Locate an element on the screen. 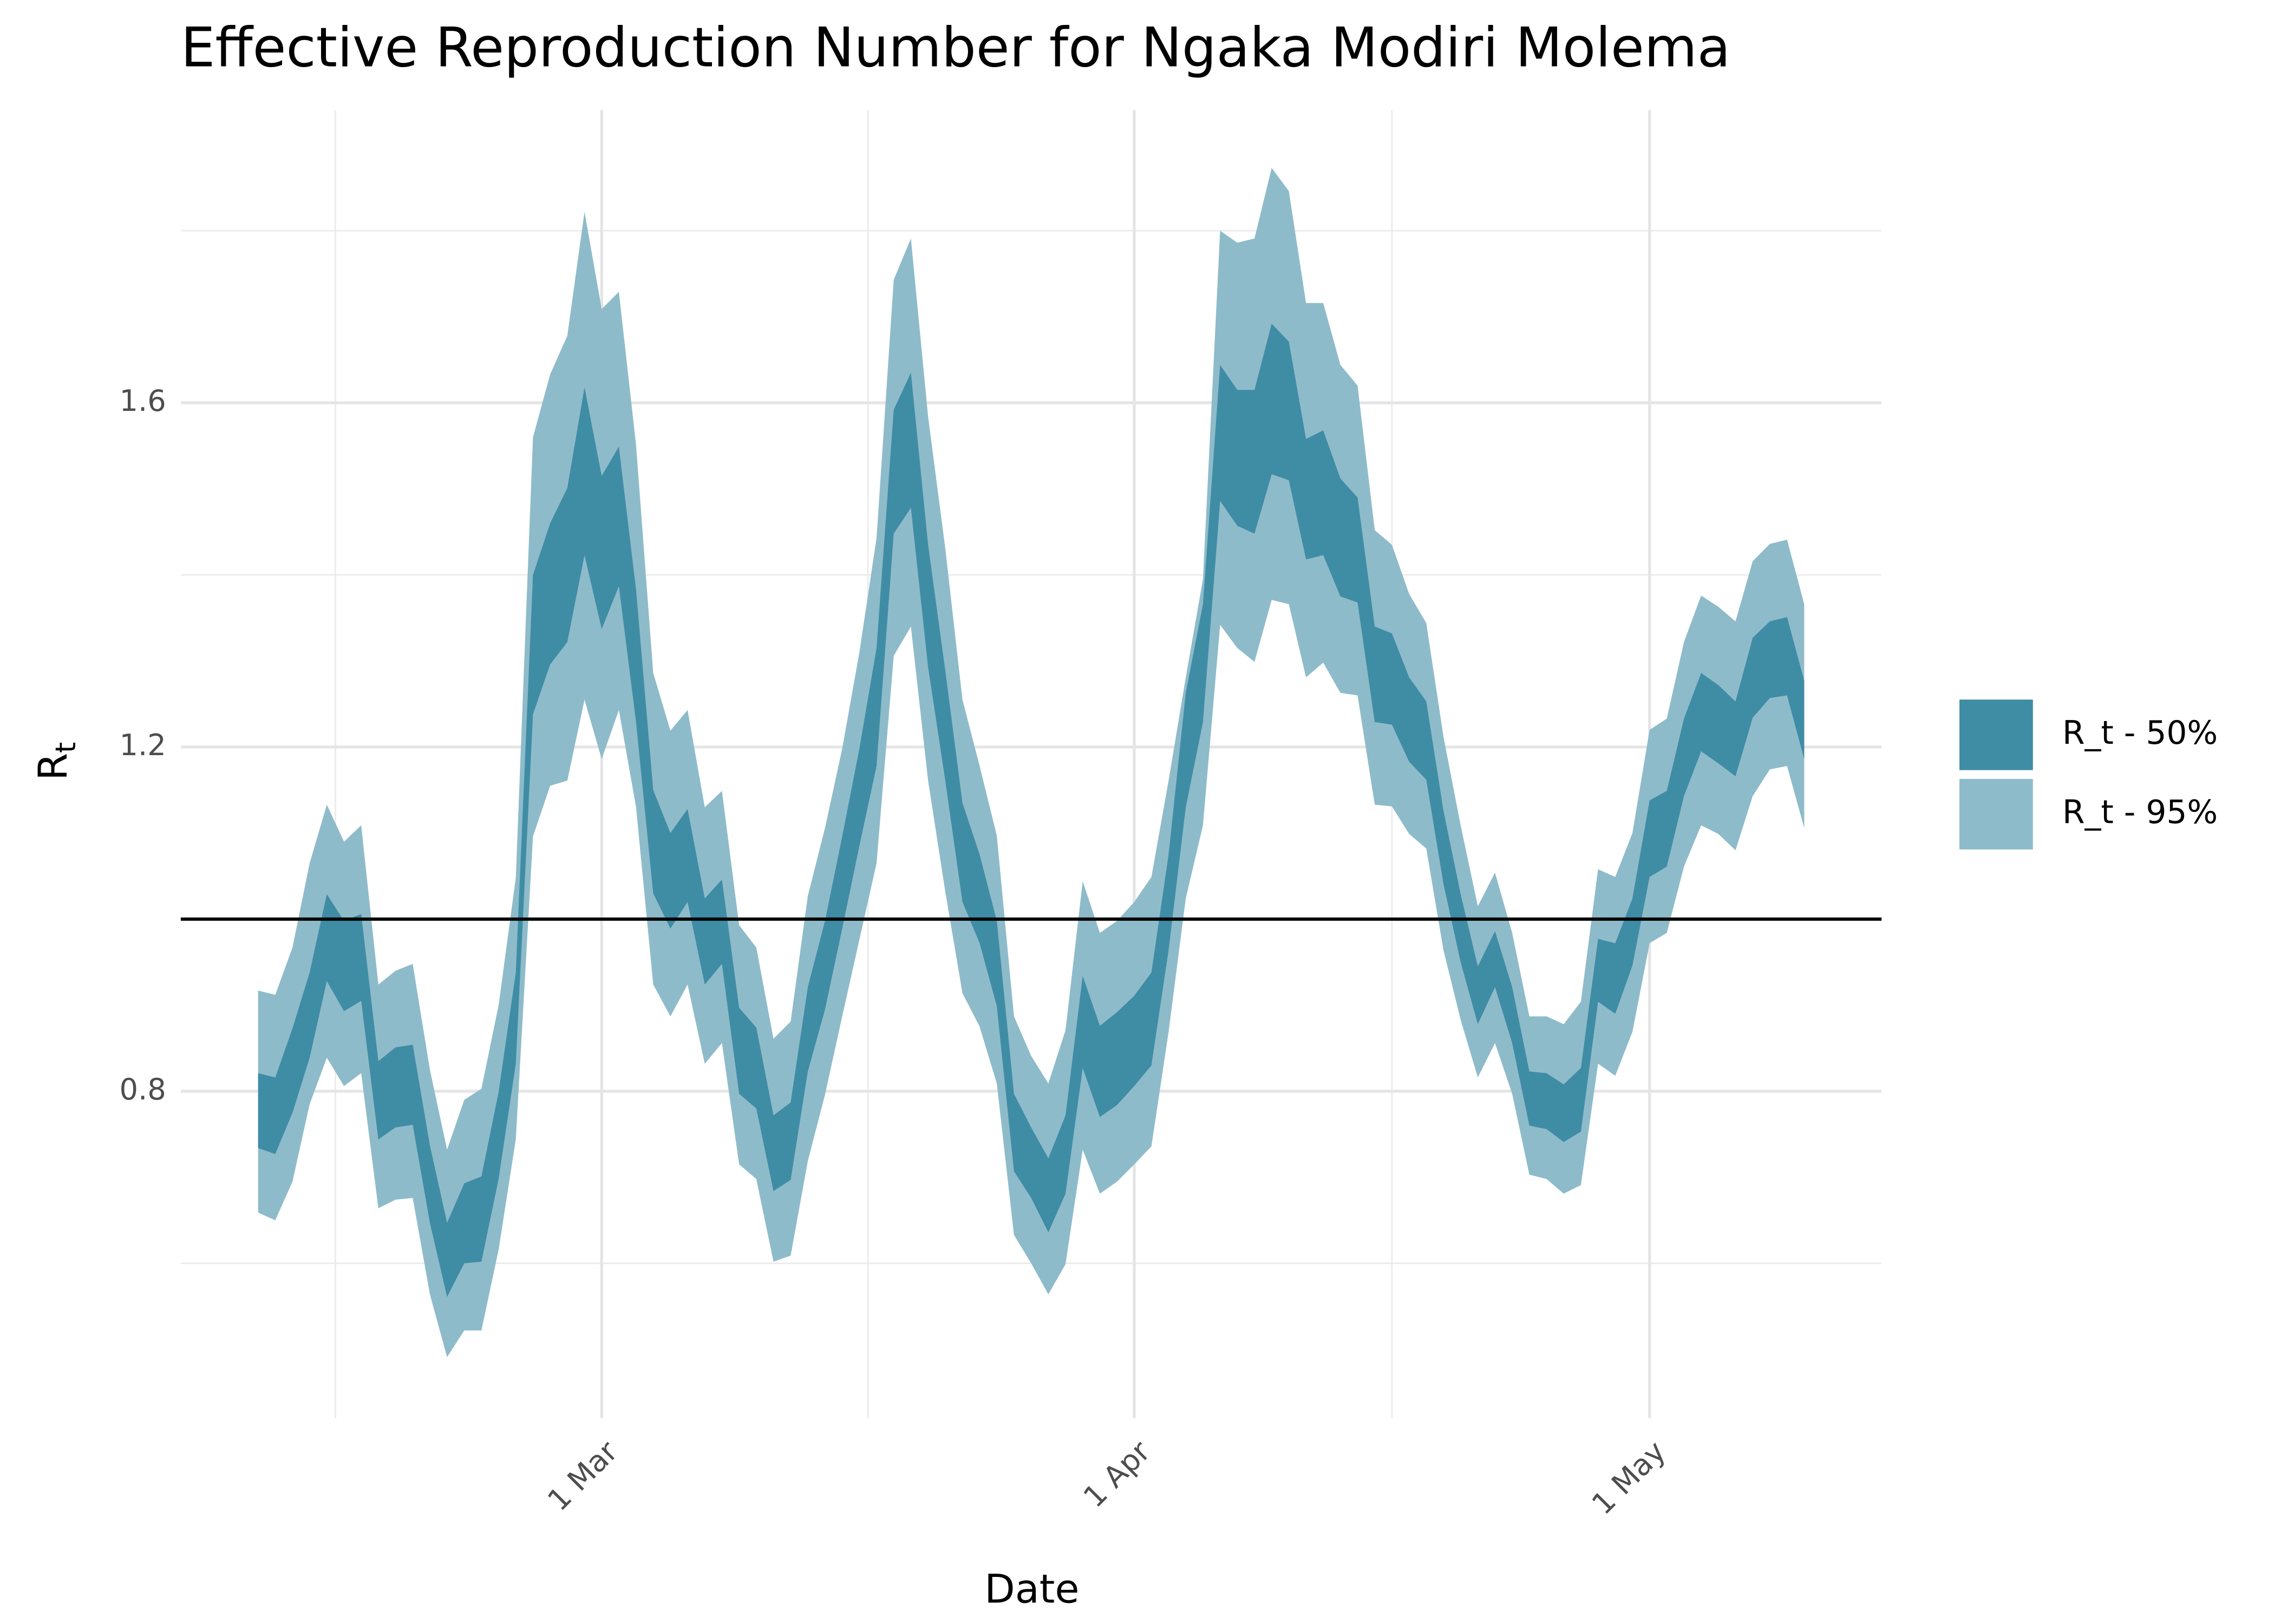 This screenshot has width=2274, height=1624. y-axis-title-subscript: t is located at coordinates (66, 747).